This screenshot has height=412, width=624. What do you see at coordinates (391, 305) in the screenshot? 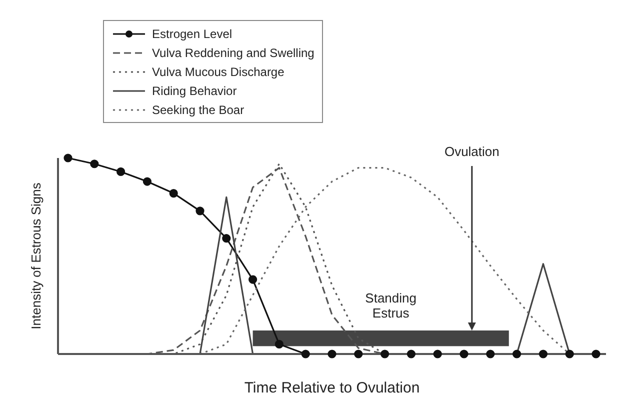
I see `annotation: Standing Estrus` at bounding box center [391, 305].